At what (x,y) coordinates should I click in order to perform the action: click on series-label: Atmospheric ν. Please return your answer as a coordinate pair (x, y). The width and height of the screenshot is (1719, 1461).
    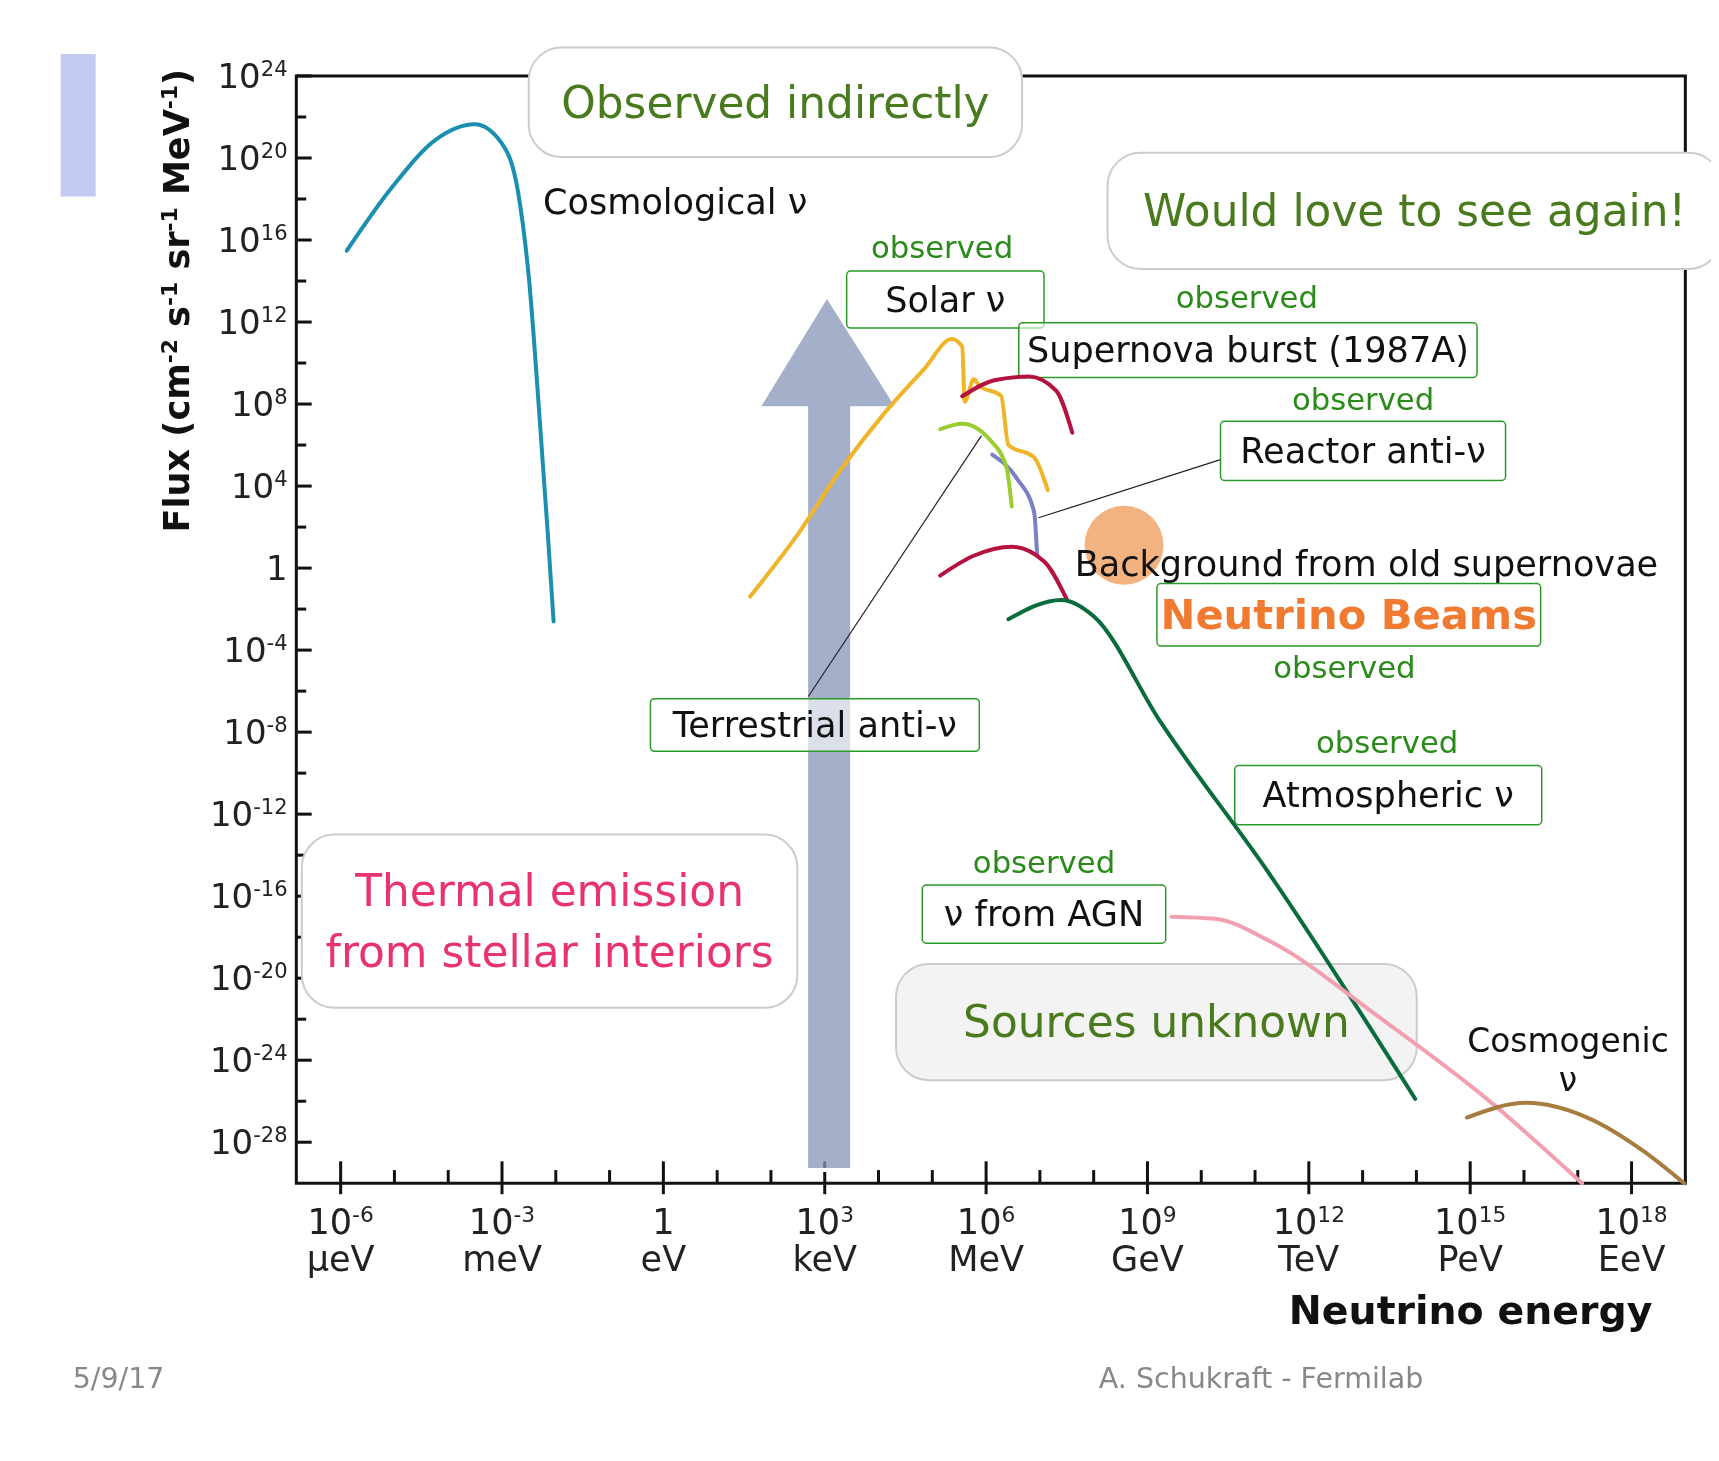
    Looking at the image, I should click on (1388, 795).